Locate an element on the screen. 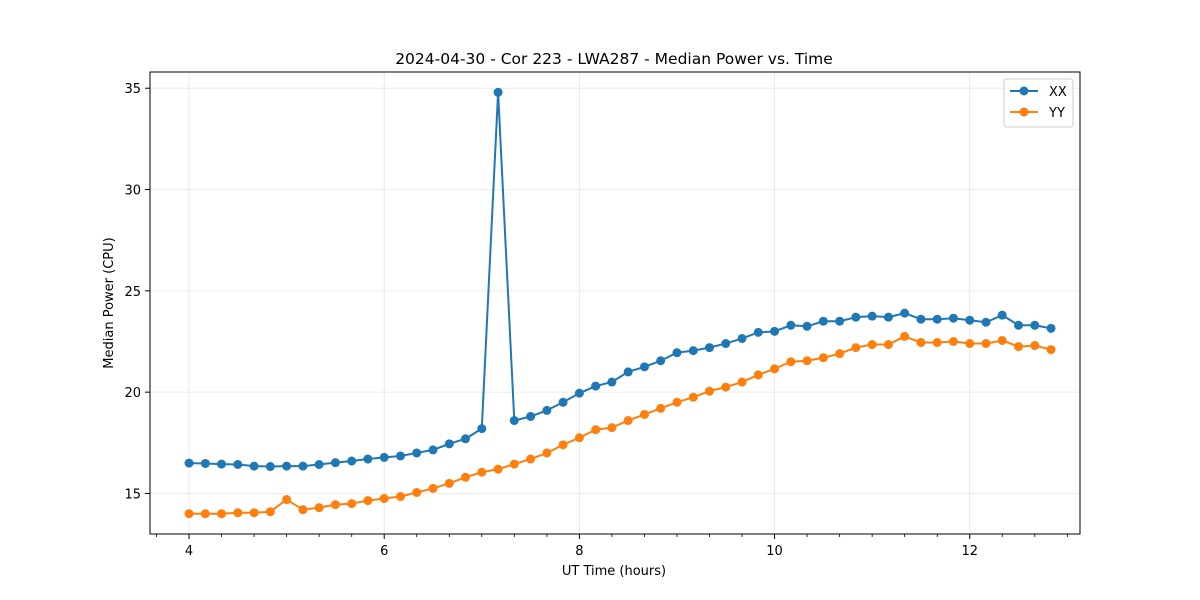 This screenshot has width=1200, height=600. legend-label-xx: XX is located at coordinates (1058, 92).